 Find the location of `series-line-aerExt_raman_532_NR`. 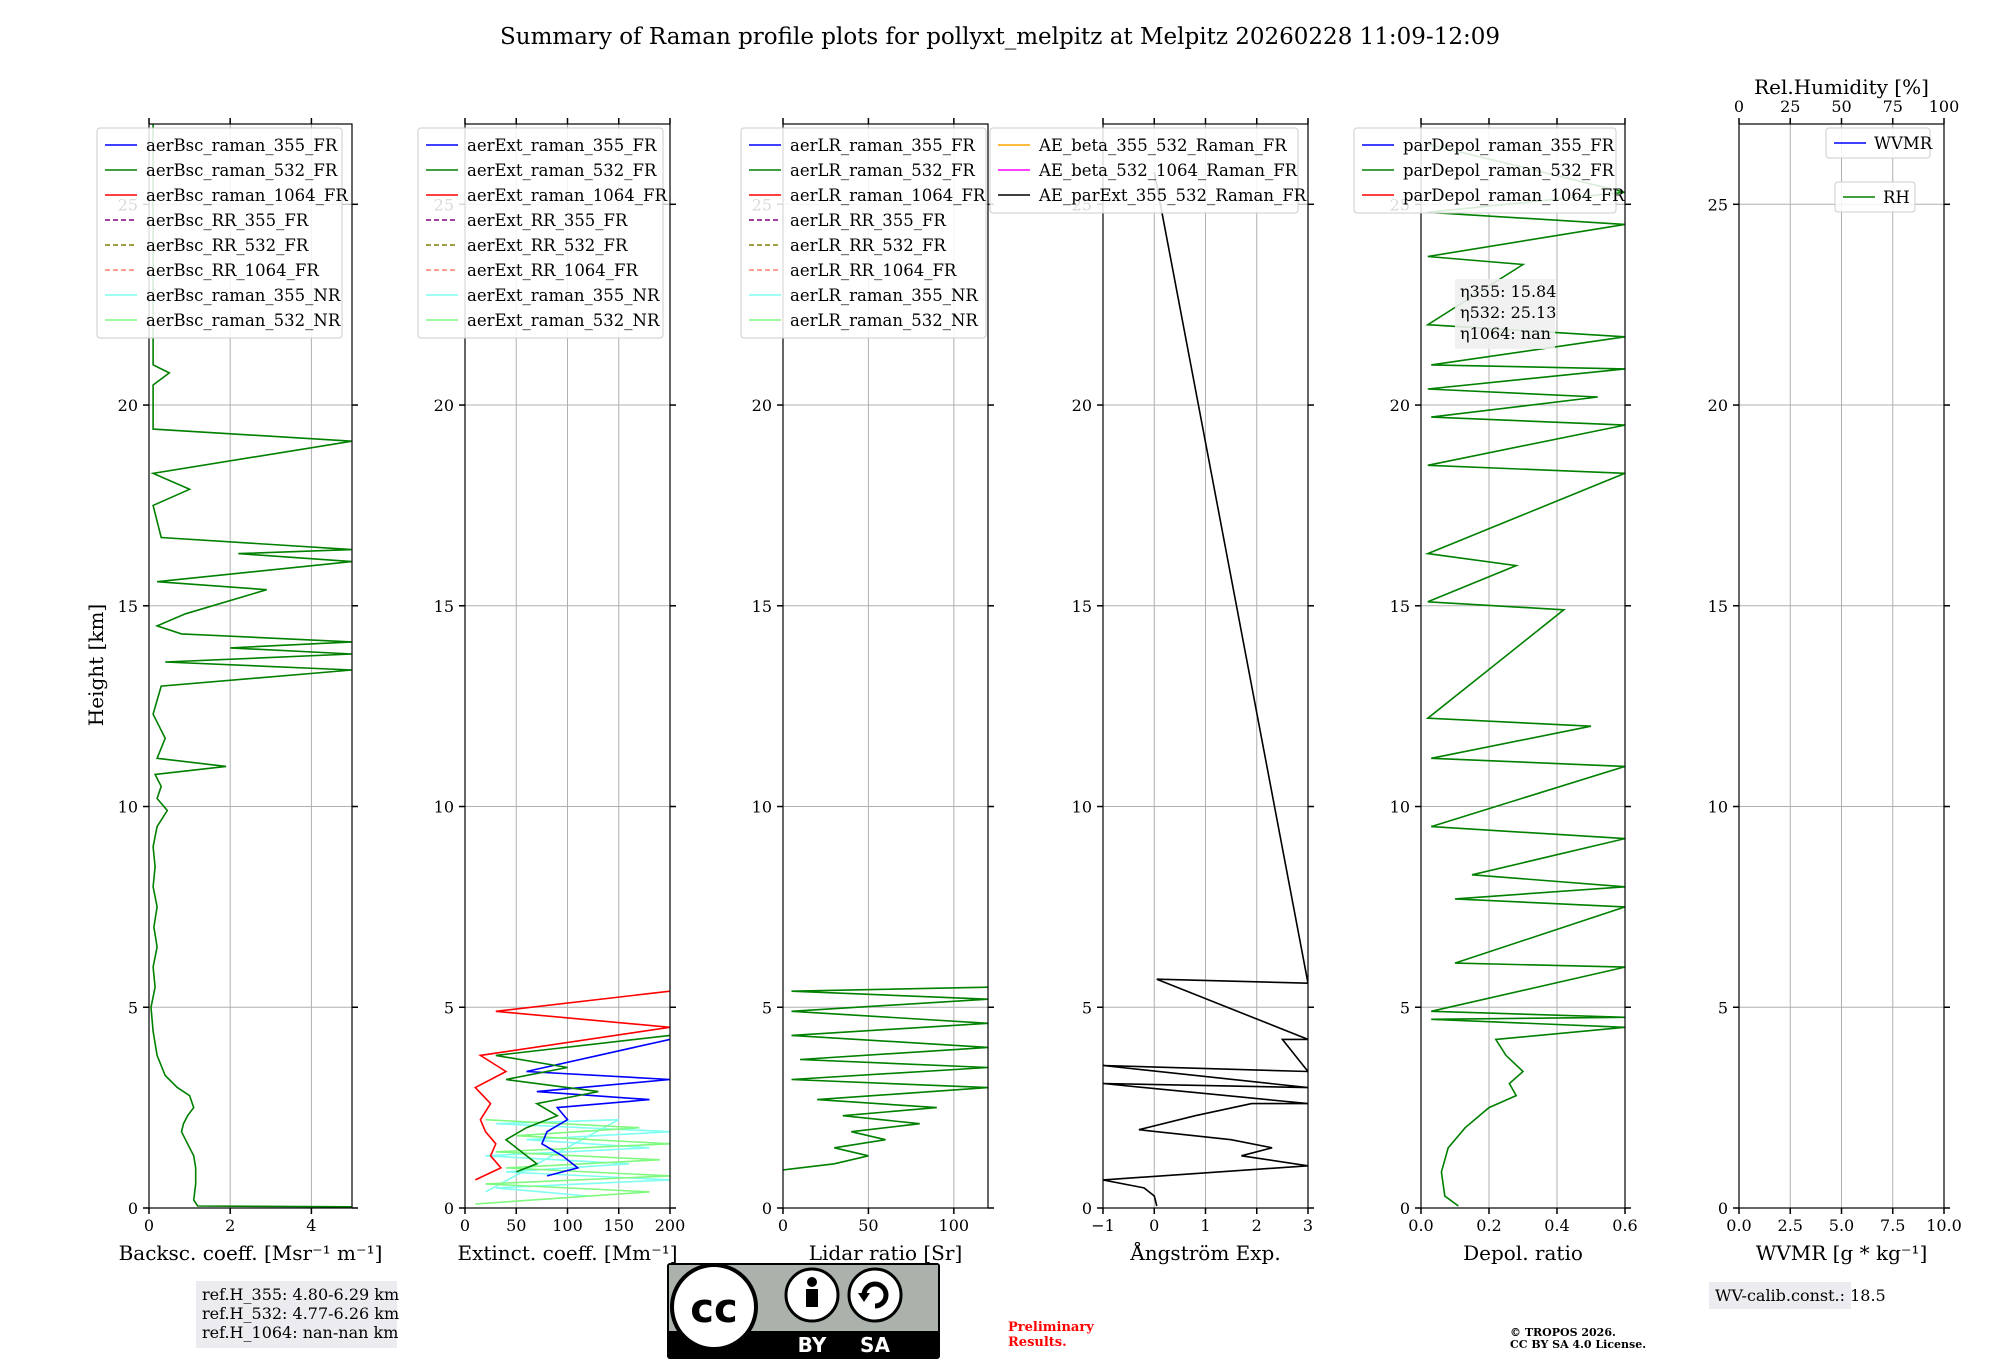

series-line-aerExt_raman_532_NR is located at coordinates (572, 1161).